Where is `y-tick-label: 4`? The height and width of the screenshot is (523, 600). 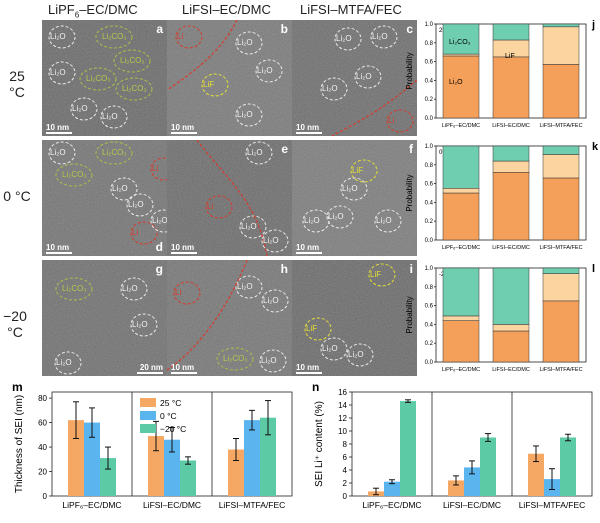
y-tick-label: 4 is located at coordinates (345, 470).